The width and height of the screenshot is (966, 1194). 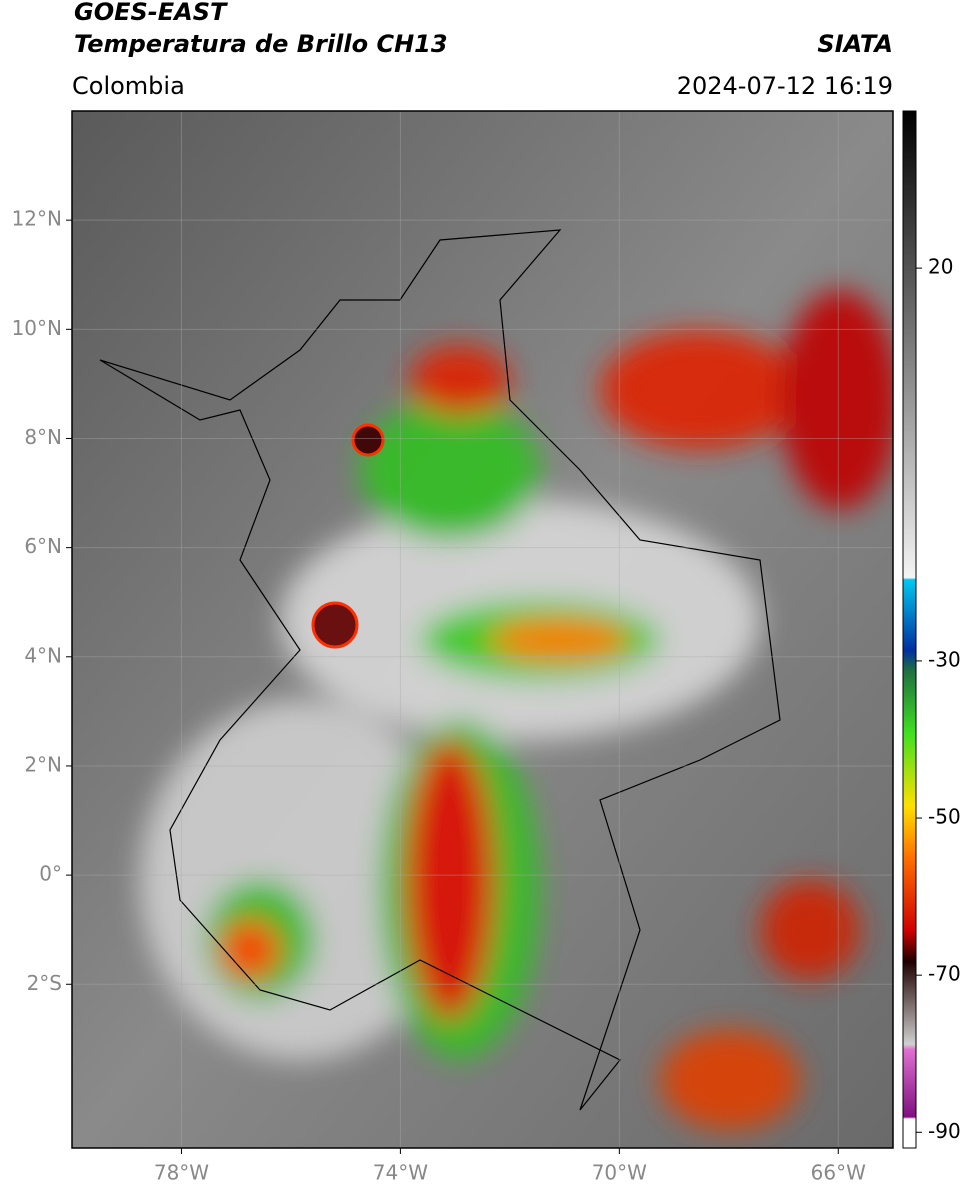 I want to click on colorbar-label: -50, so click(x=944, y=817).